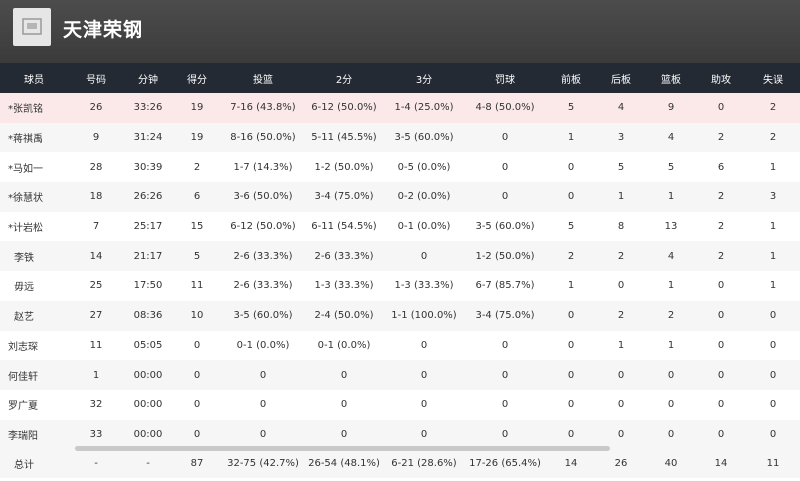 The image size is (800, 481). Describe the element at coordinates (571, 227) in the screenshot. I see `stat-cell: 5` at that location.